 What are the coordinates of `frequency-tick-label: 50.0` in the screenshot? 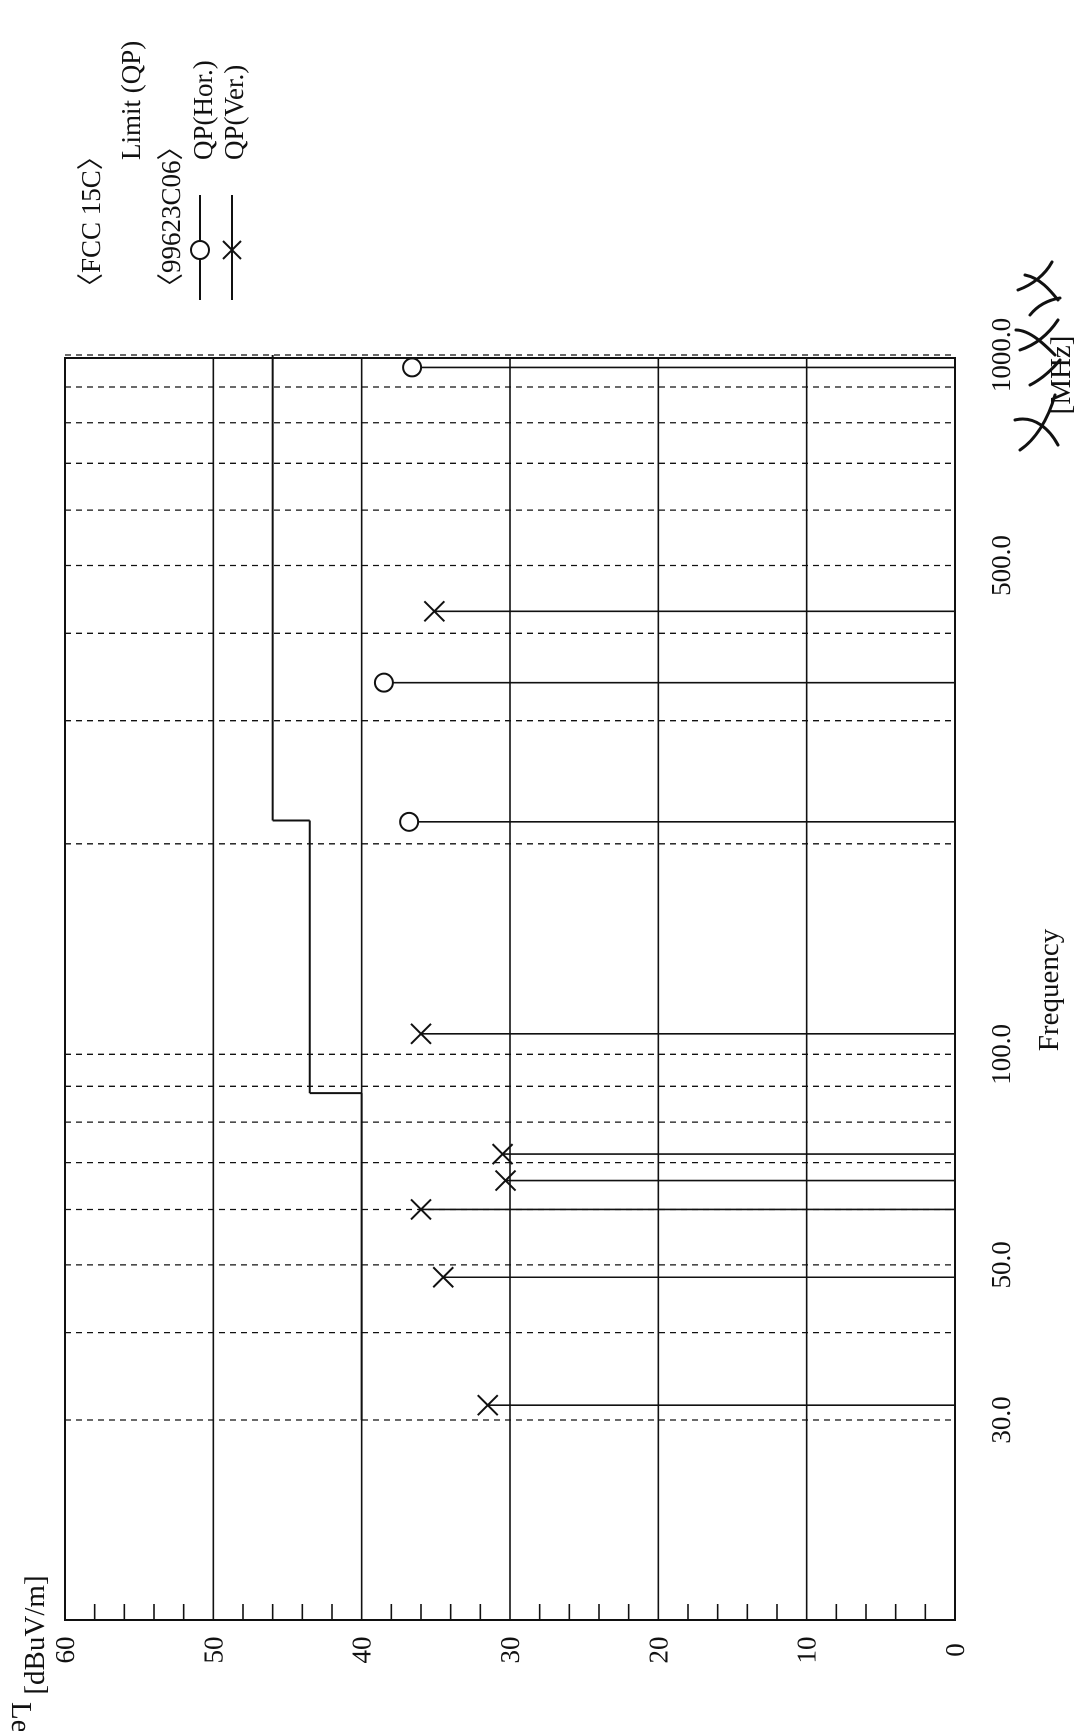 It's located at (1001, 1264).